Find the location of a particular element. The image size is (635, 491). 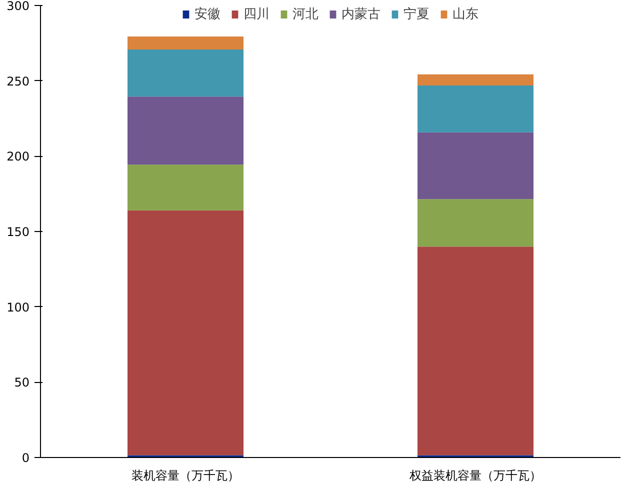

y-tick-label: 300 is located at coordinates (18, 6).